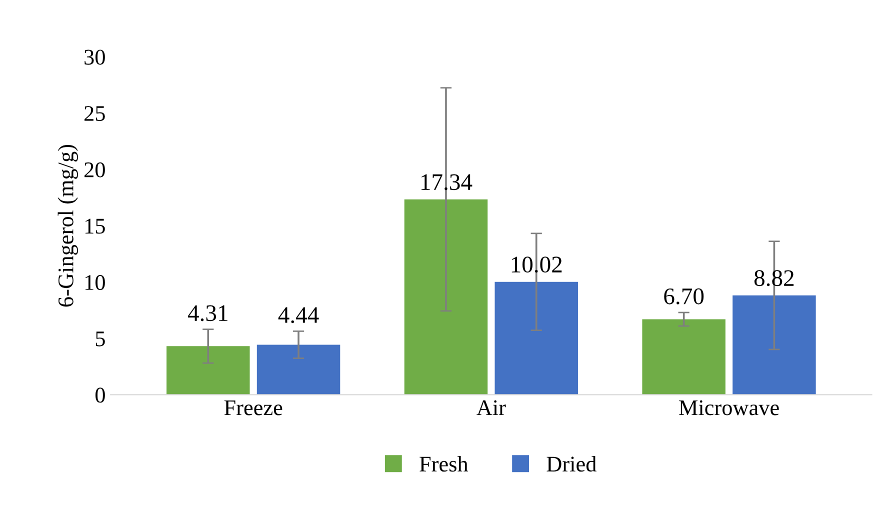 This screenshot has width=885, height=516. I want to click on x-tick-label: Freeze, so click(253, 408).